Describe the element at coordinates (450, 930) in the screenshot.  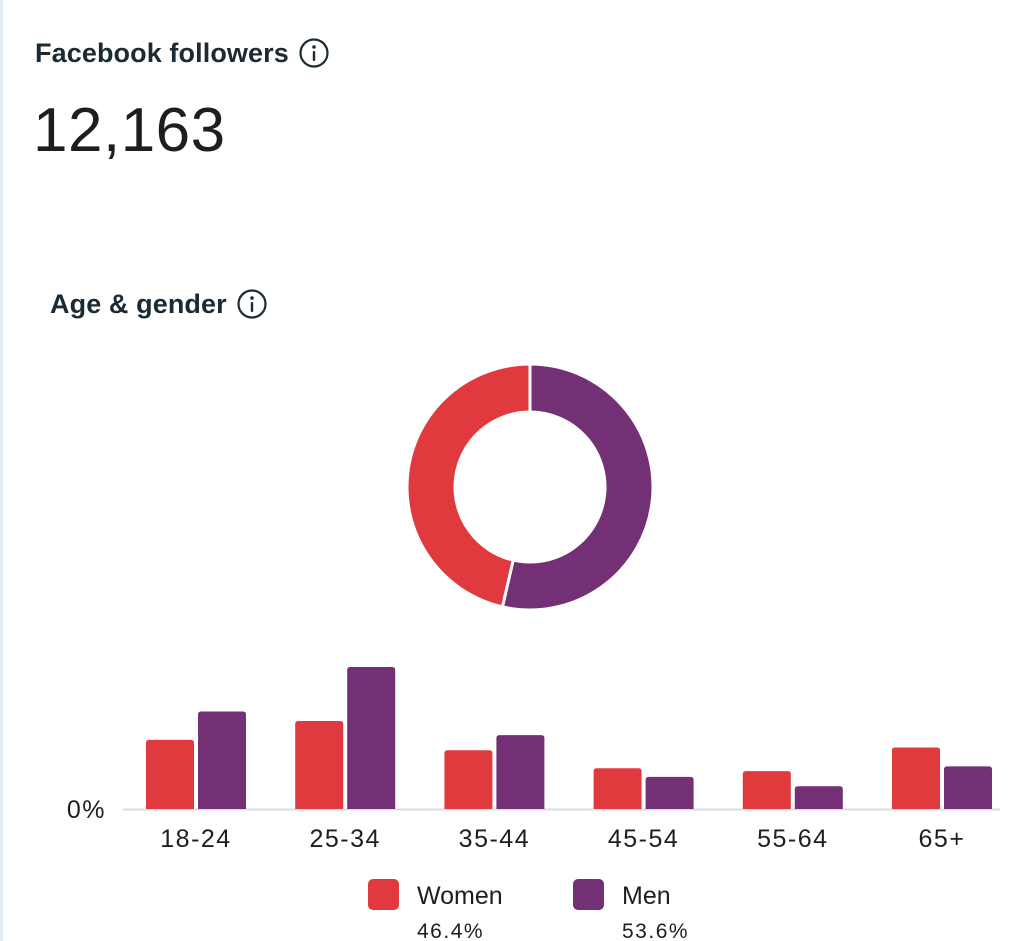
I see `legend-percent-women: 46.4%` at that location.